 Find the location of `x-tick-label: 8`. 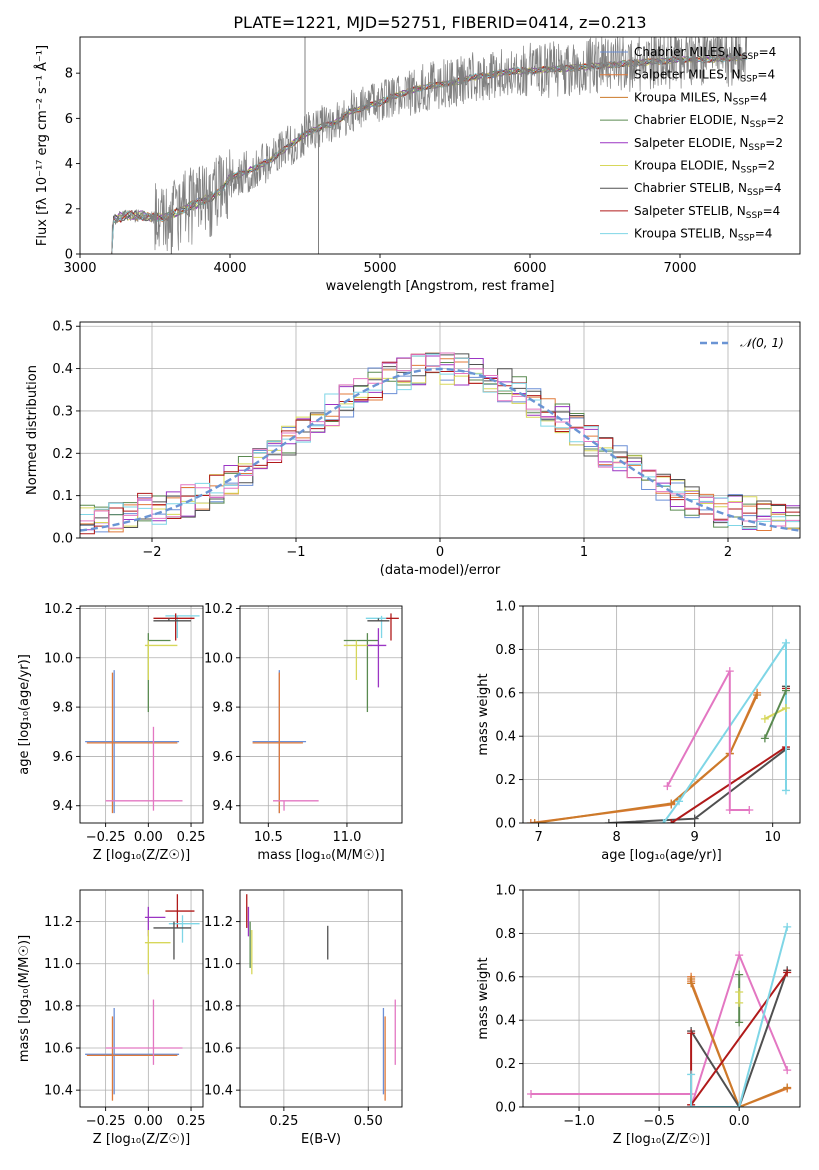

x-tick-label: 8 is located at coordinates (616, 837).